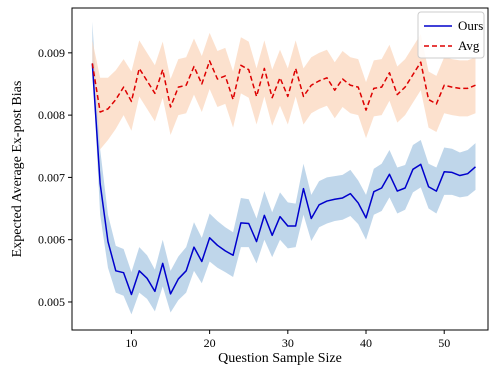 The height and width of the screenshot is (371, 498). I want to click on legend-label-ours: Ours, so click(470, 25).